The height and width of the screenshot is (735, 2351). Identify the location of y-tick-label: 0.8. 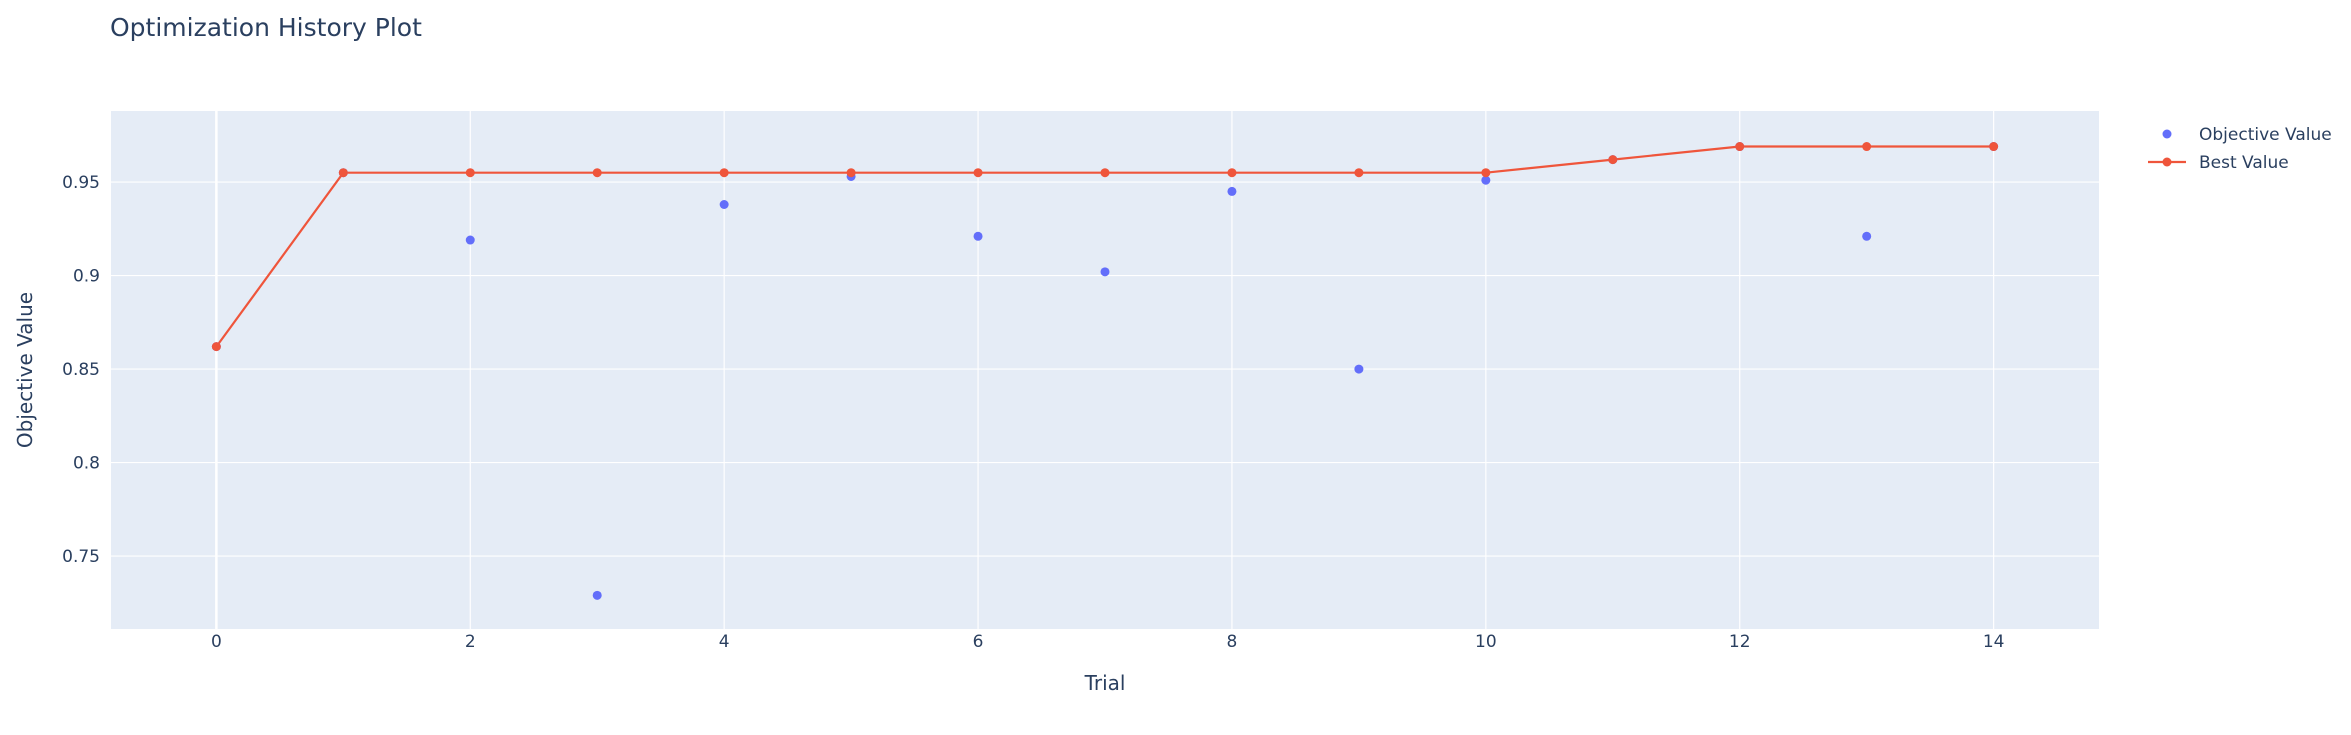
(86, 464).